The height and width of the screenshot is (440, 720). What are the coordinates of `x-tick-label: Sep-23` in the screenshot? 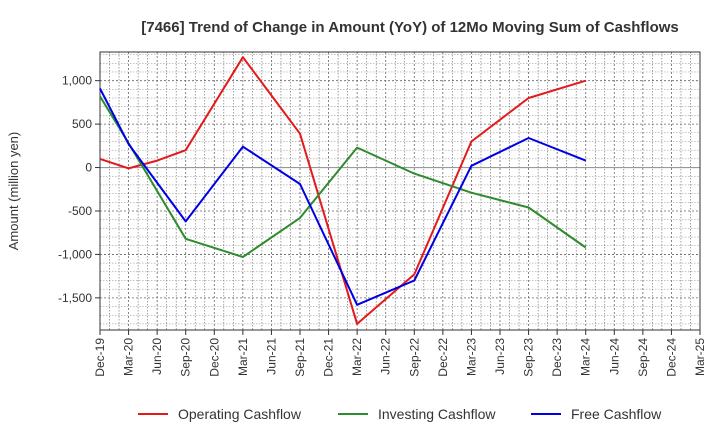 It's located at (529, 357).